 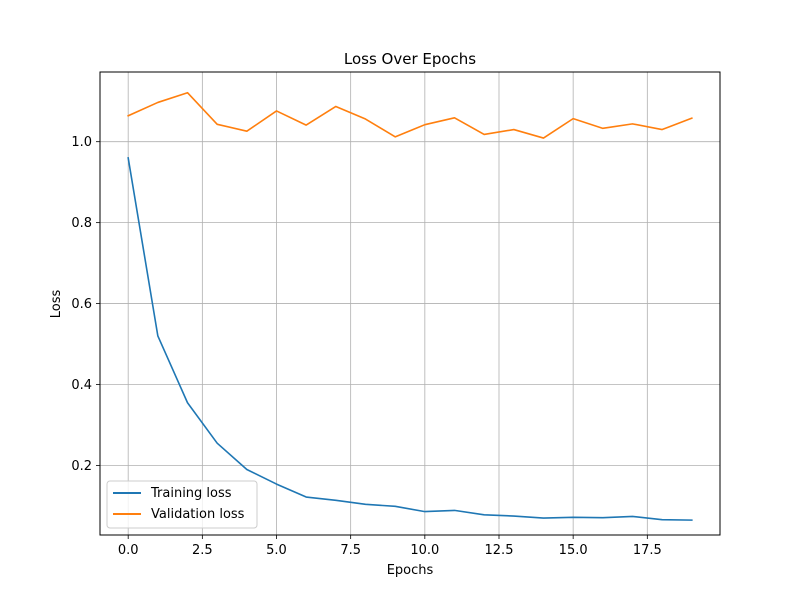 What do you see at coordinates (81, 466) in the screenshot?
I see `y-tick-label: 0.2` at bounding box center [81, 466].